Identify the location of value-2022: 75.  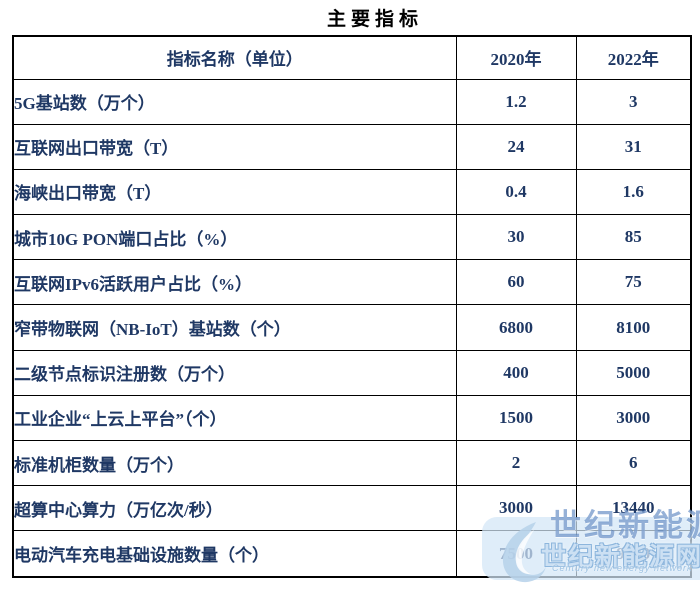
(633, 282).